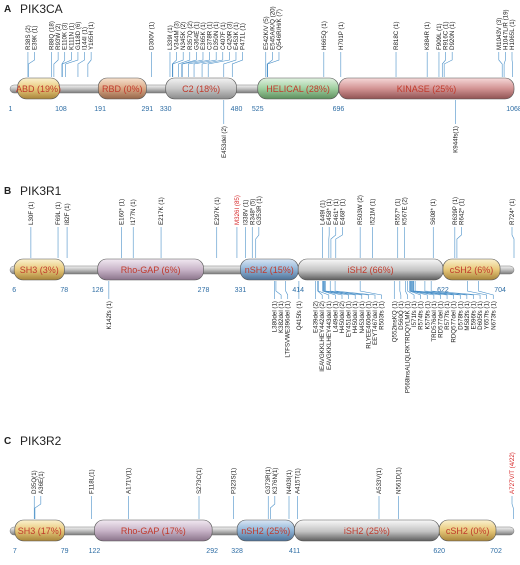 The width and height of the screenshot is (520, 565). Describe the element at coordinates (212, 551) in the screenshot. I see `position-tick: 292` at that location.